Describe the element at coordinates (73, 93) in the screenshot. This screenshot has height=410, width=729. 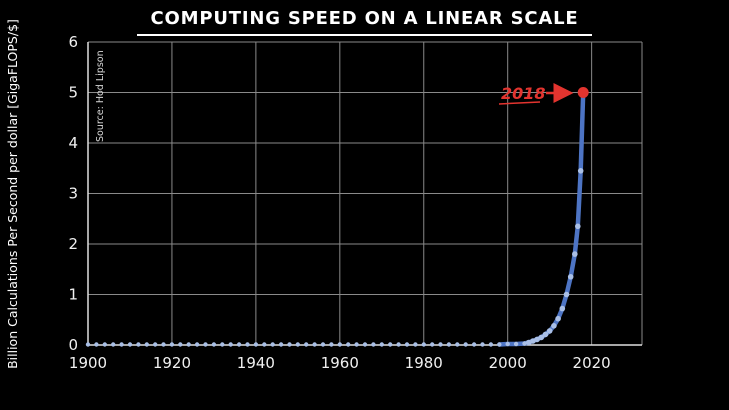
I see `y-tick-label: 5` at that location.